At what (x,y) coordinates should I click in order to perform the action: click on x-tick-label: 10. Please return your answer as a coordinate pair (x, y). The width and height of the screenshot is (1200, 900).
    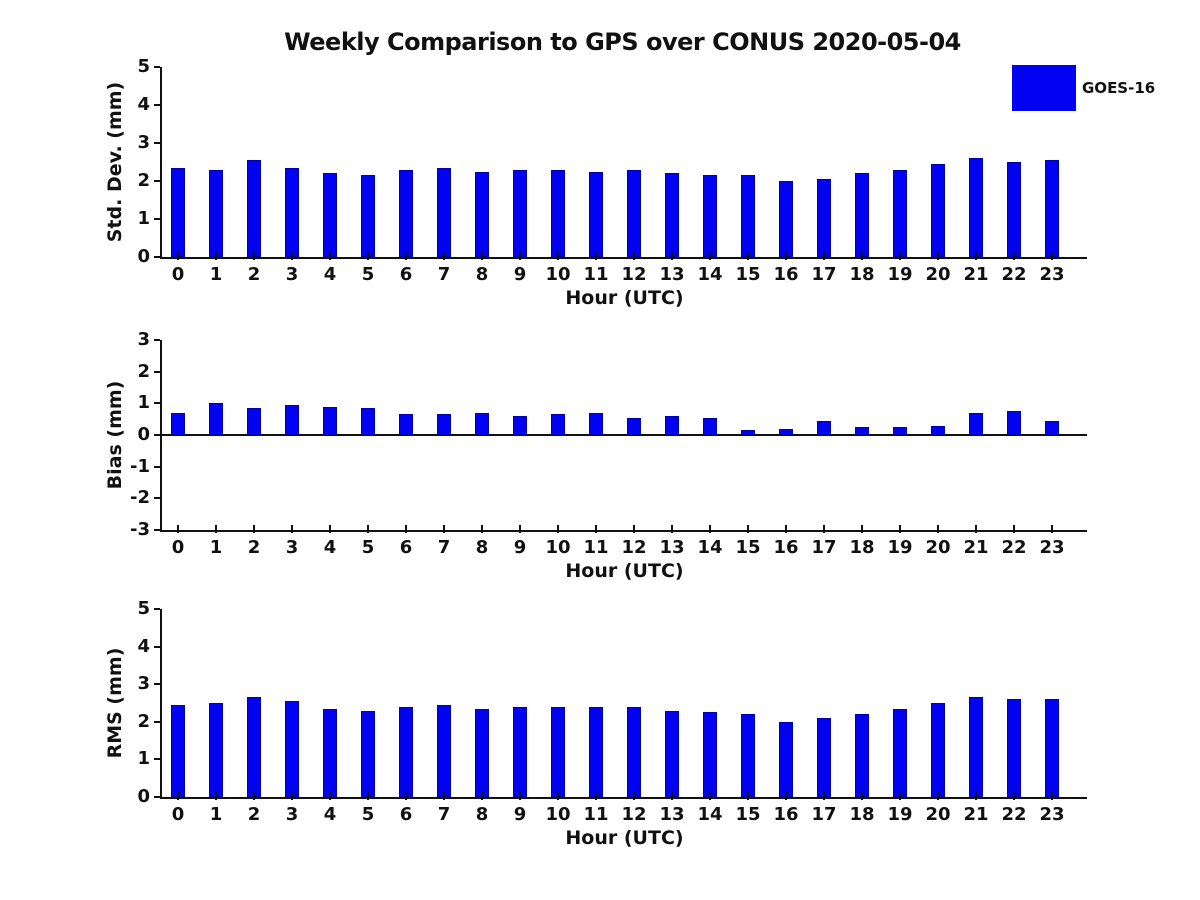
    Looking at the image, I should click on (558, 274).